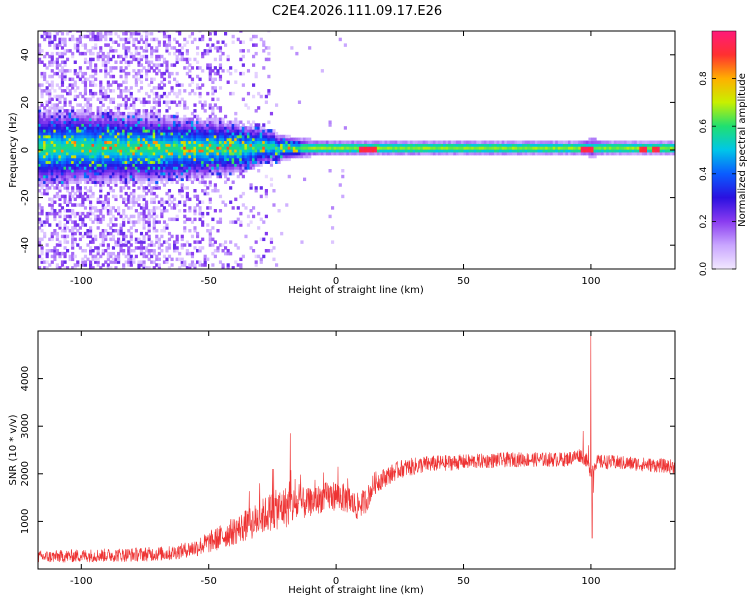  Describe the element at coordinates (590, 281) in the screenshot. I see `spectrogram-x-tick-label: 100` at that location.